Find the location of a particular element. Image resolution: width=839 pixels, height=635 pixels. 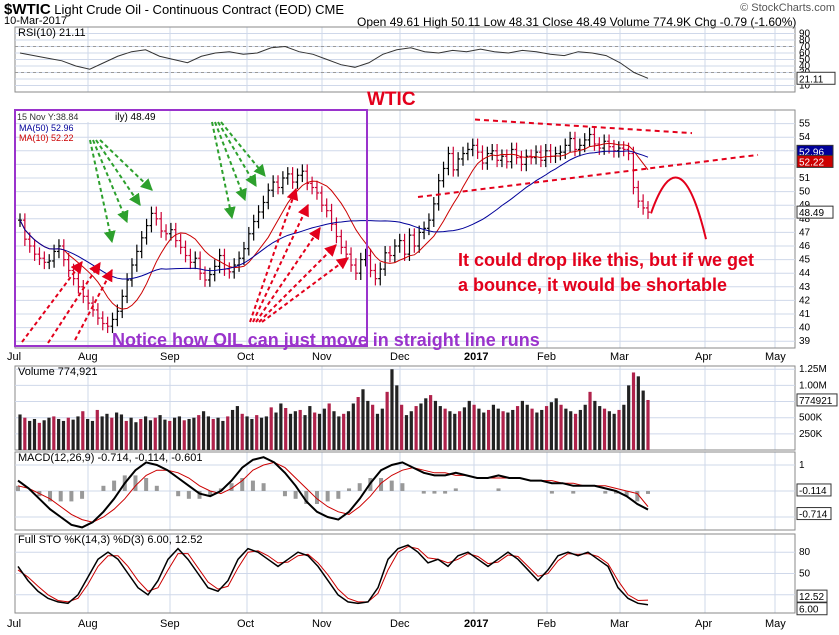

bottom-month-label: Apr is located at coordinates (703, 624).